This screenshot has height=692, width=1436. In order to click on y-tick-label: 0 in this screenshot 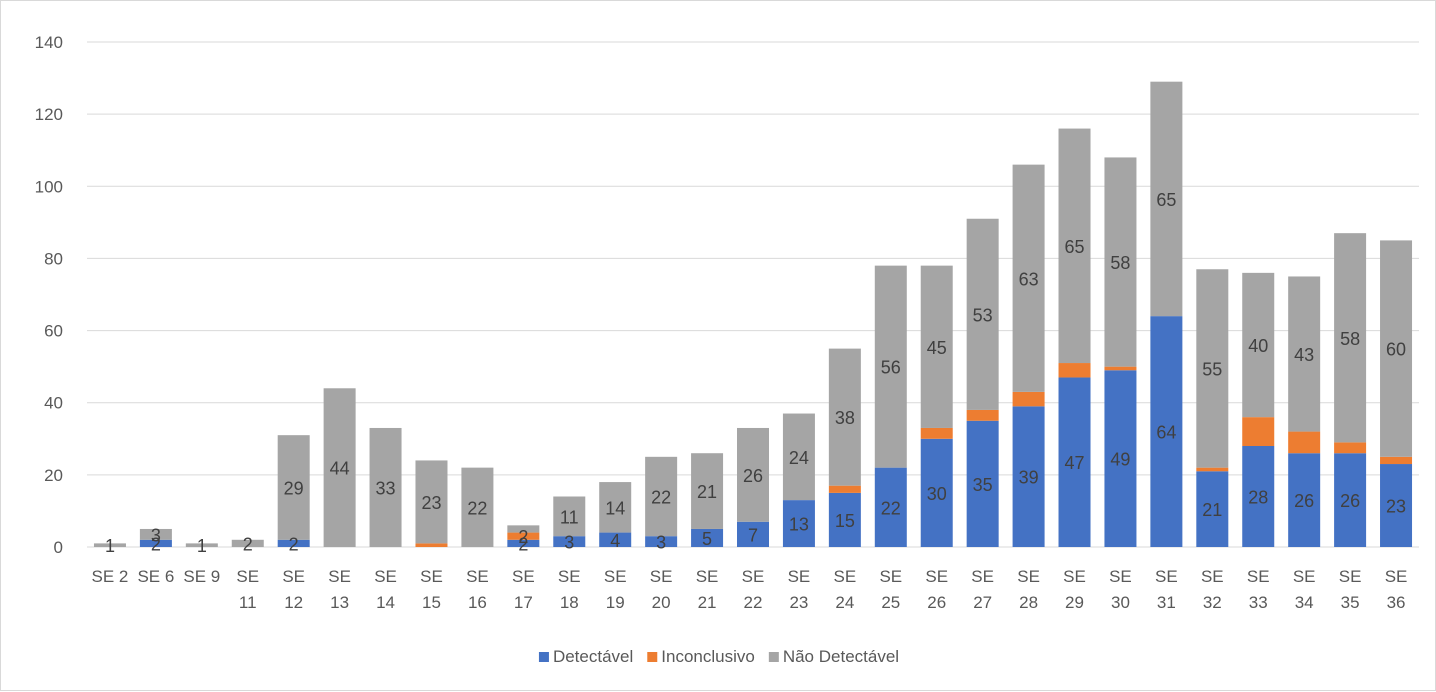, I will do `click(58, 547)`.